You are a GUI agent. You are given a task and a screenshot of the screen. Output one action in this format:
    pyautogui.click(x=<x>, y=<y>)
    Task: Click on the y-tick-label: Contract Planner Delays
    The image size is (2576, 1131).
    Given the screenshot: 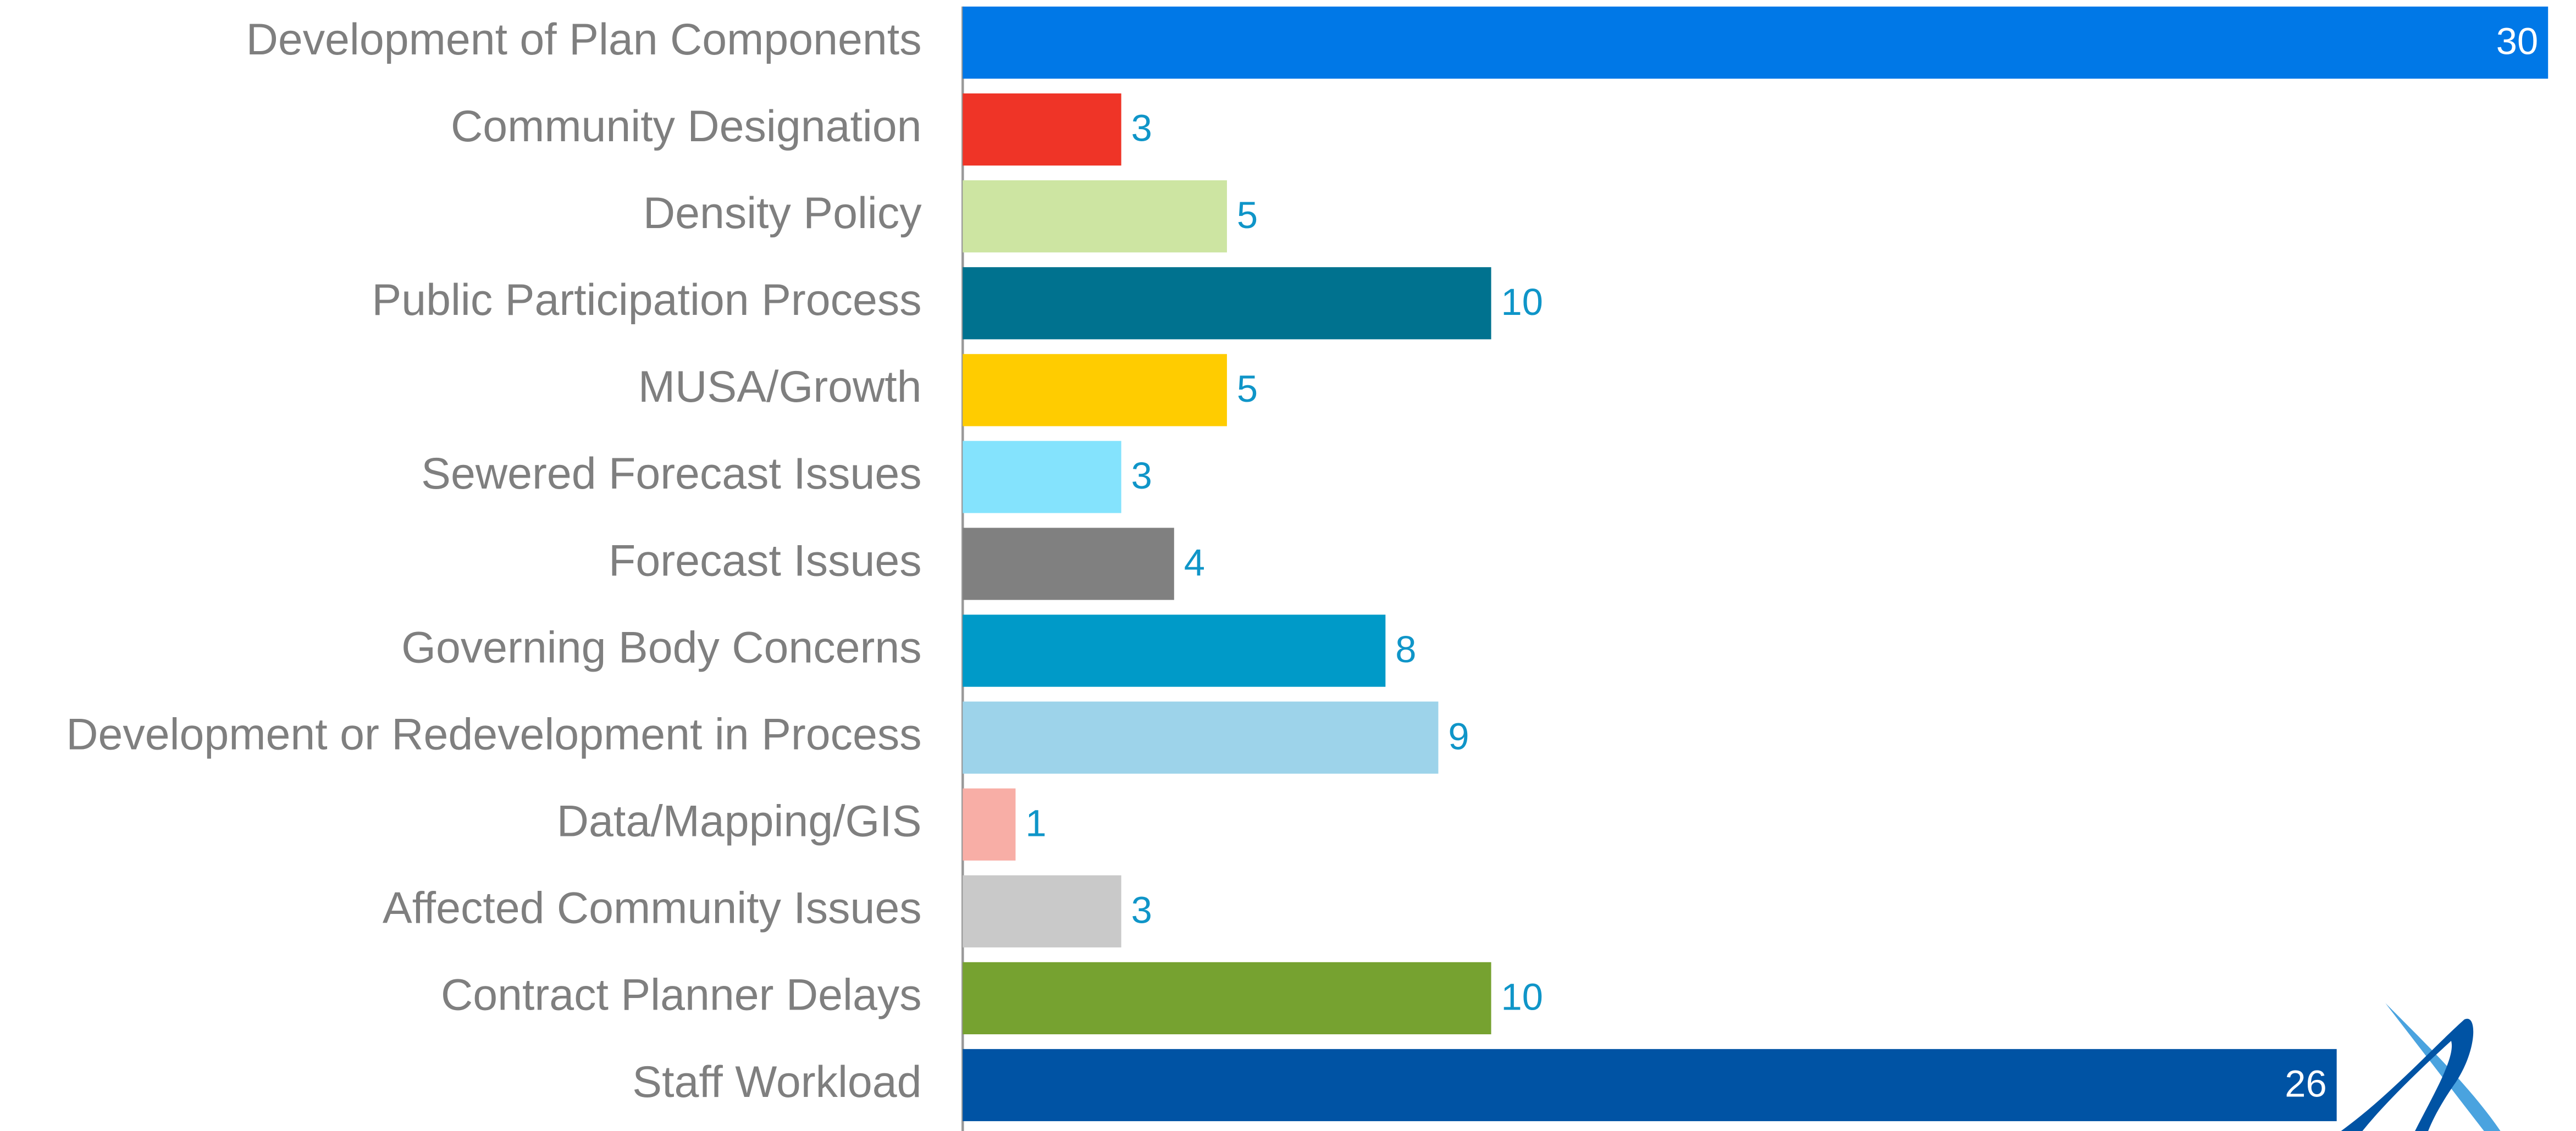 What is the action you would take?
    pyautogui.click(x=681, y=996)
    